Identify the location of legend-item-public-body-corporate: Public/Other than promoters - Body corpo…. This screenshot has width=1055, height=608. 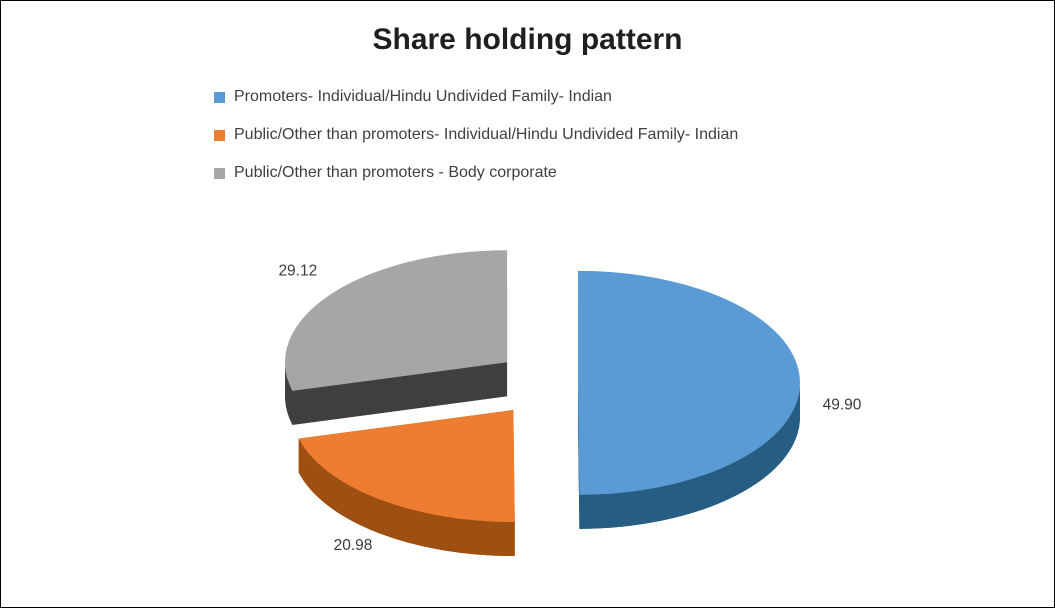
(476, 173).